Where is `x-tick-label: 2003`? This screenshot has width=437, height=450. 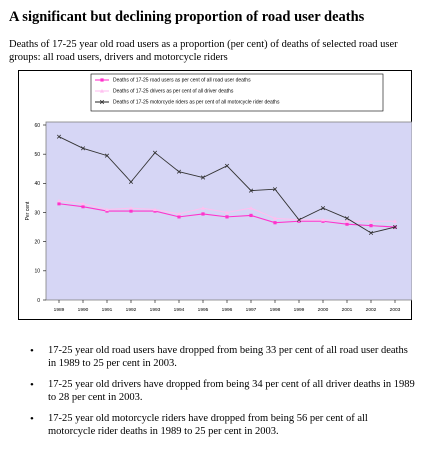 x-tick-label: 2003 is located at coordinates (395, 310).